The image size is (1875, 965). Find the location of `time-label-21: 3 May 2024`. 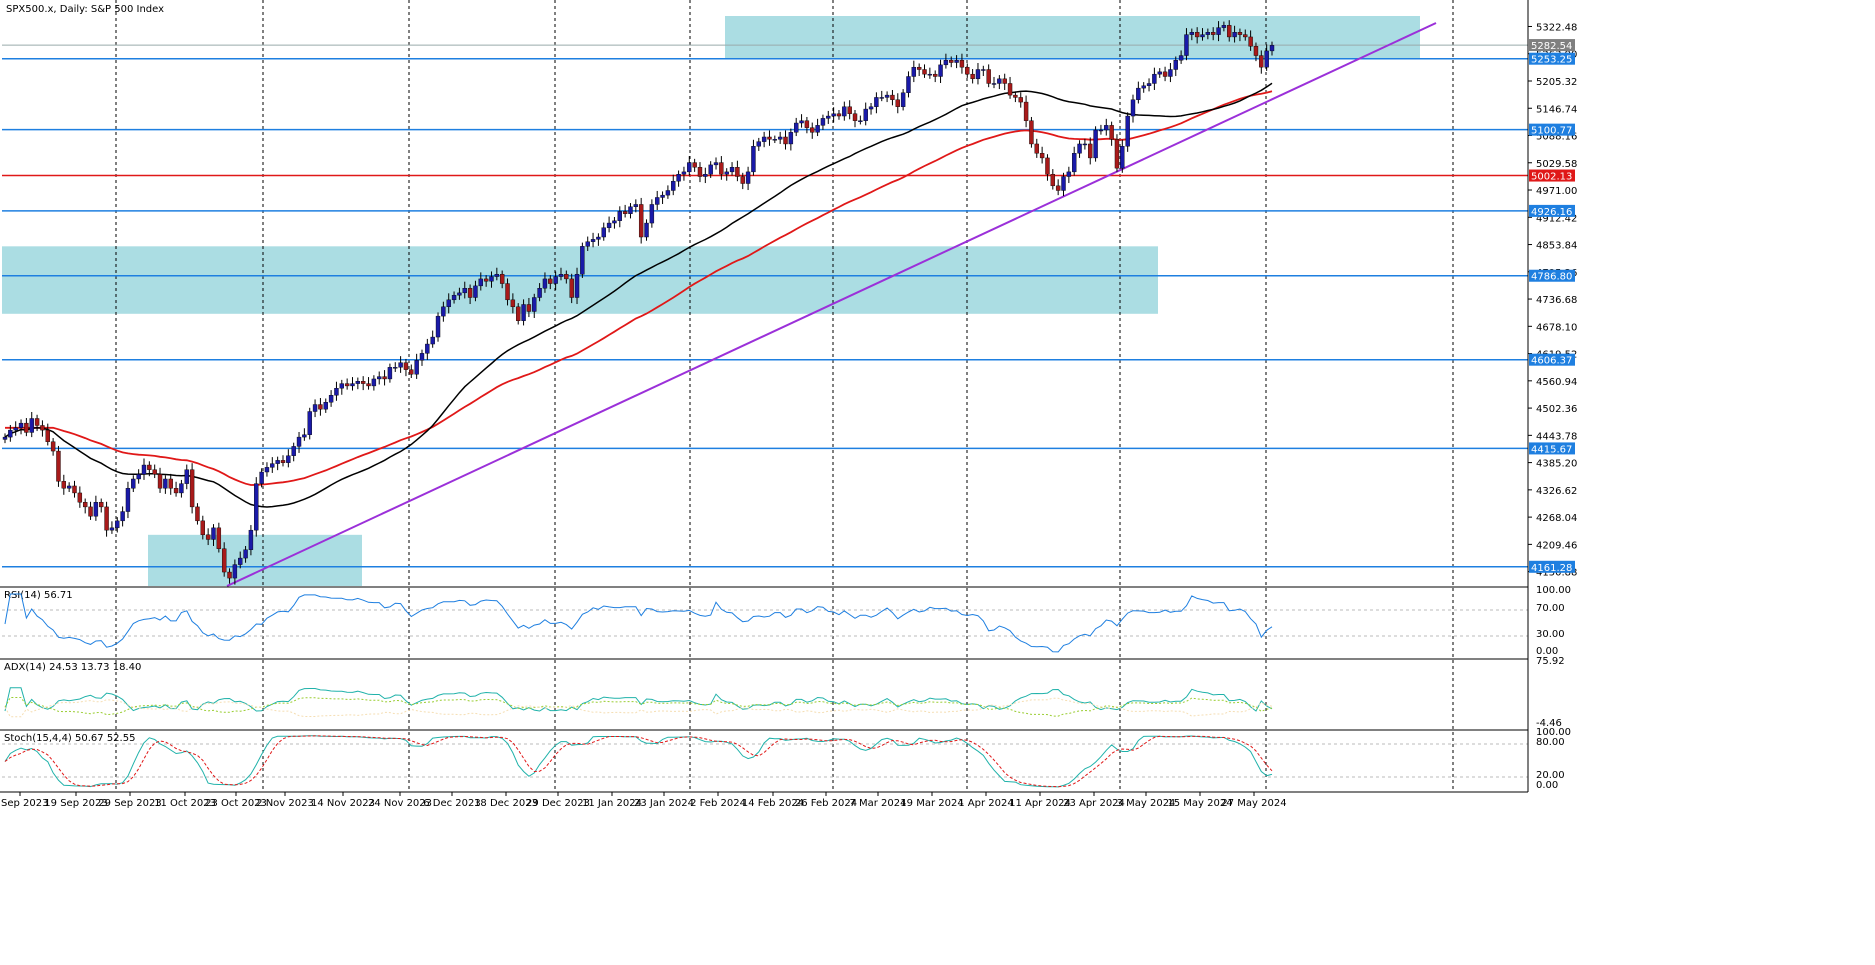

time-label-21: 3 May 2024 is located at coordinates (1146, 803).